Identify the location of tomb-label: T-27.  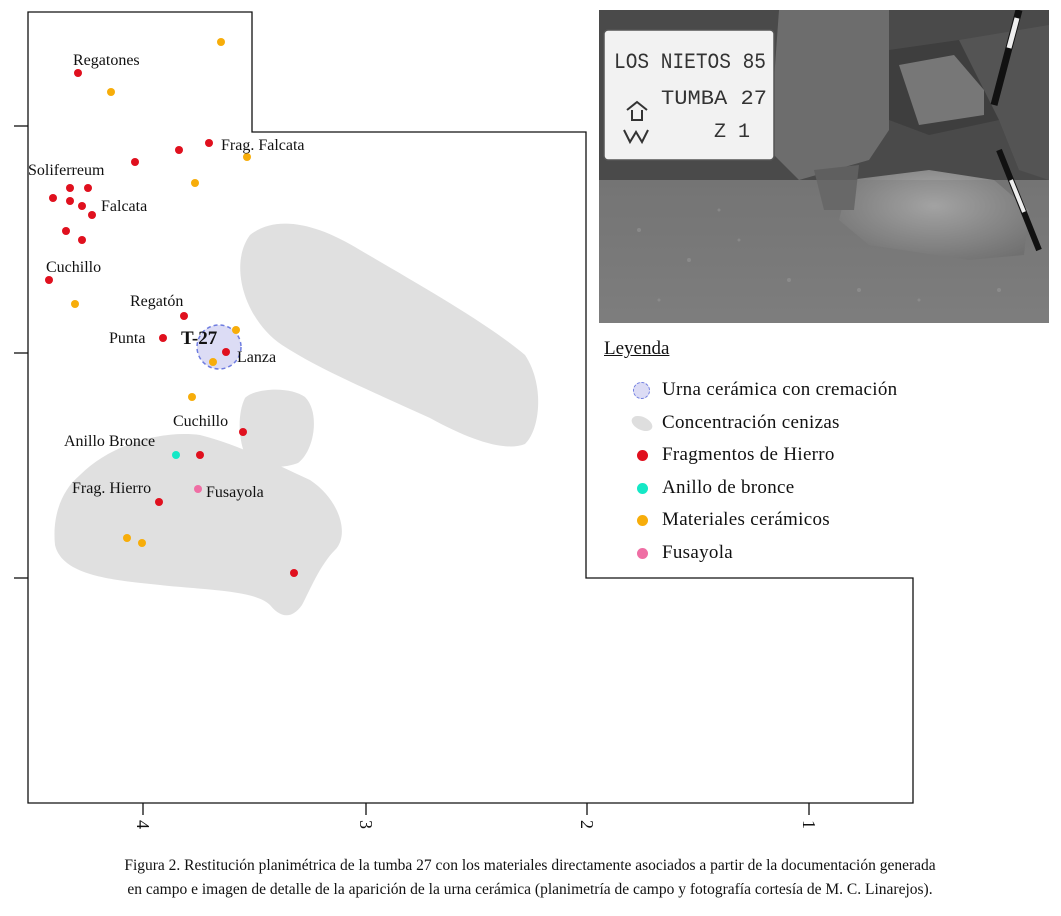
(199, 338).